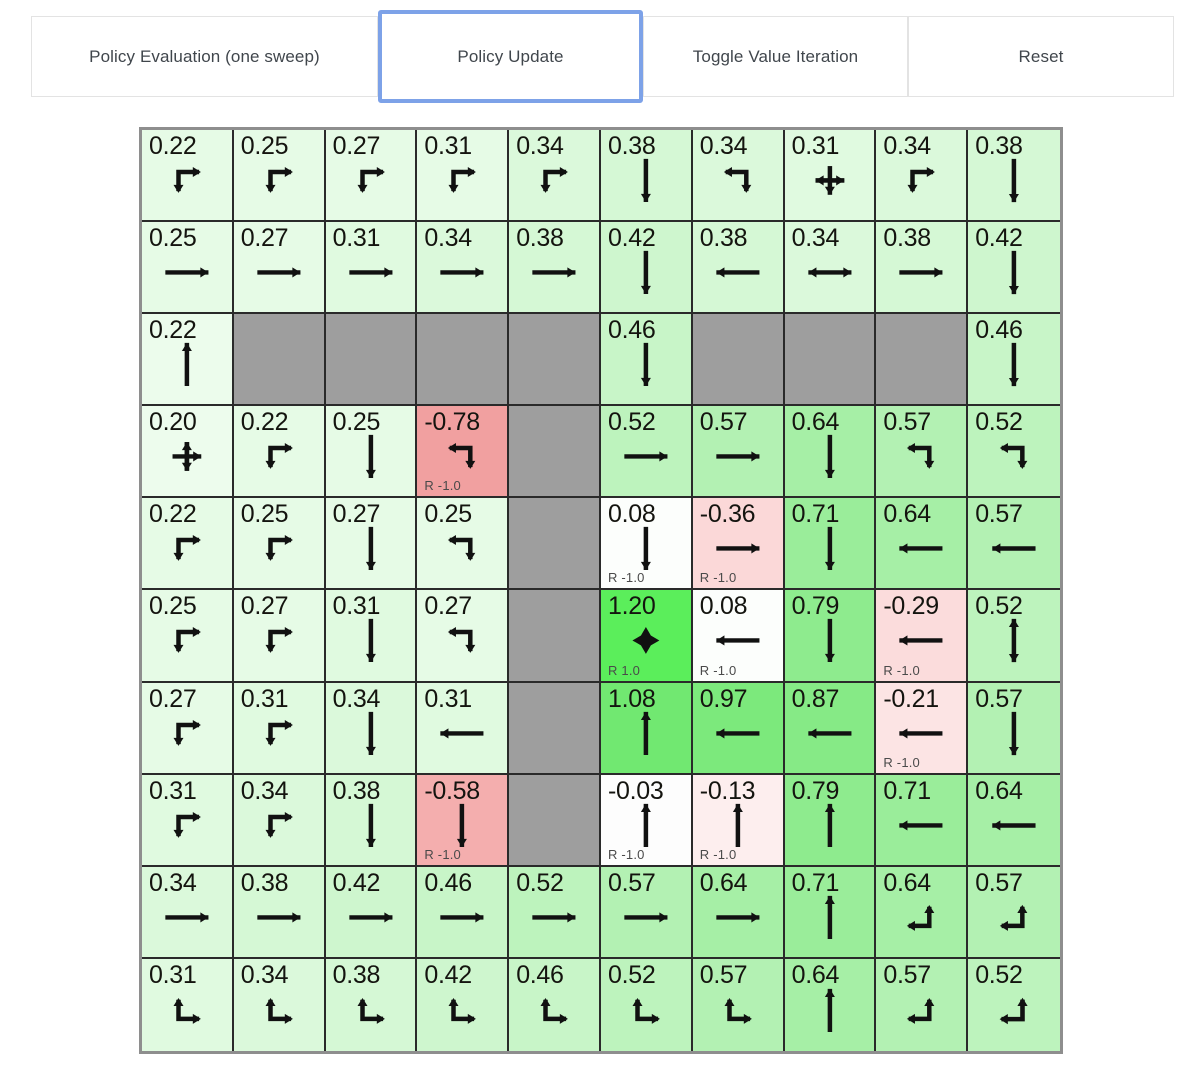 The width and height of the screenshot is (1202, 1080). Describe the element at coordinates (188, 176) in the screenshot. I see `grid-cell-r0-c0: 0.22` at that location.